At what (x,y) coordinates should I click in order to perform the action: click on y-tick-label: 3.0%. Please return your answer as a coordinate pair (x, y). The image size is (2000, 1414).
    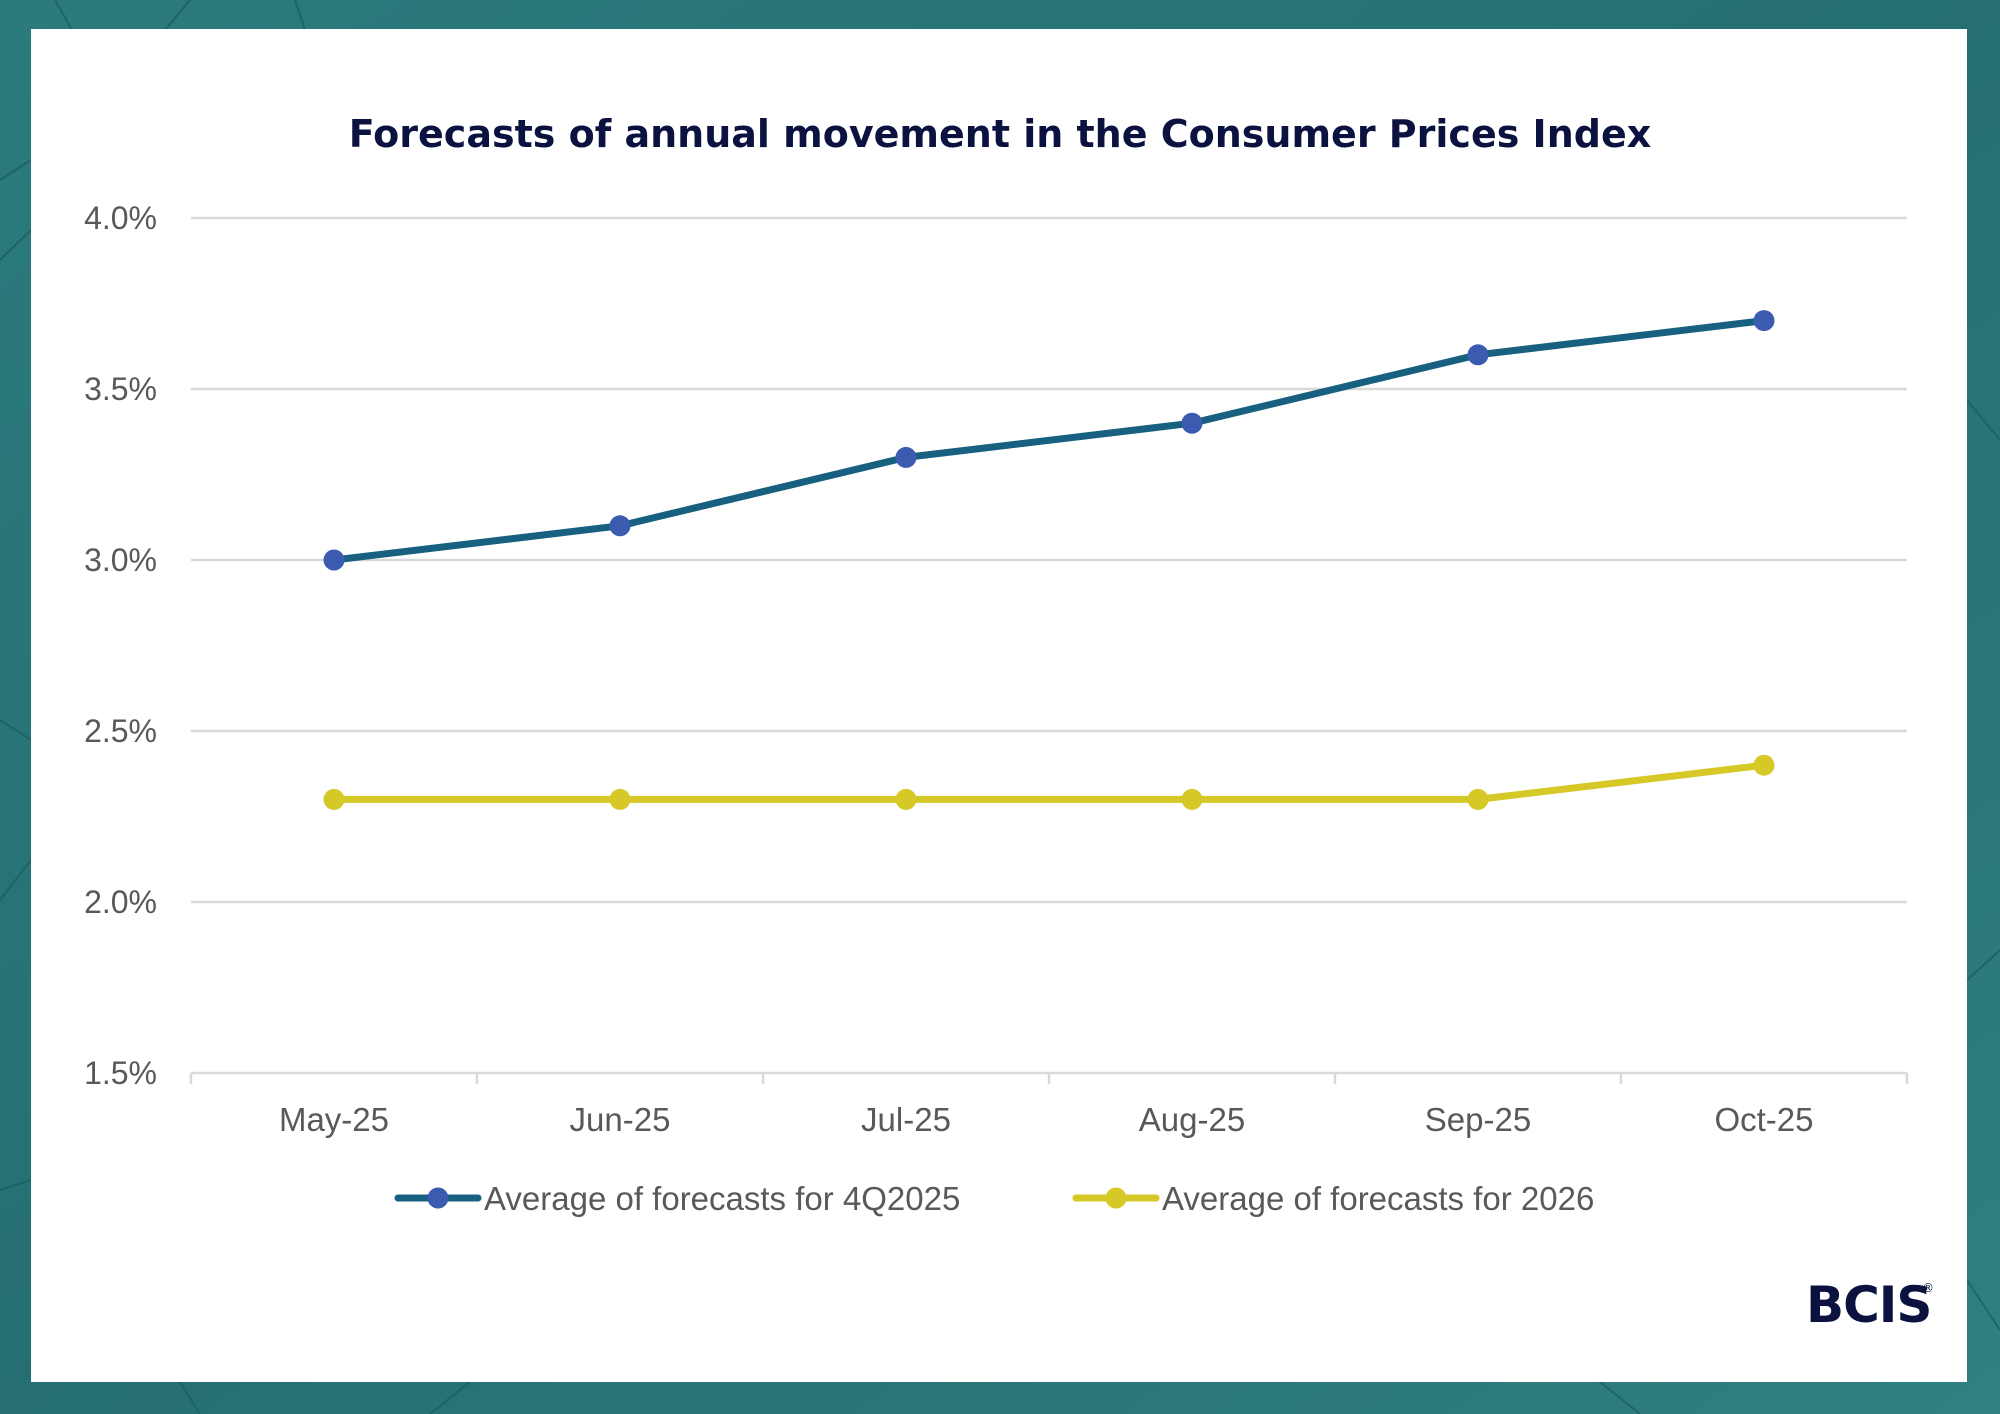
    Looking at the image, I should click on (120, 560).